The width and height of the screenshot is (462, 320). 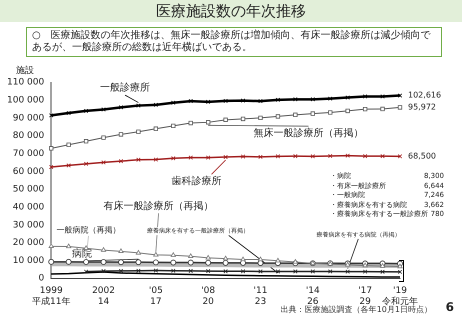 I want to click on x-tick-label: 2002 14, so click(x=103, y=296).